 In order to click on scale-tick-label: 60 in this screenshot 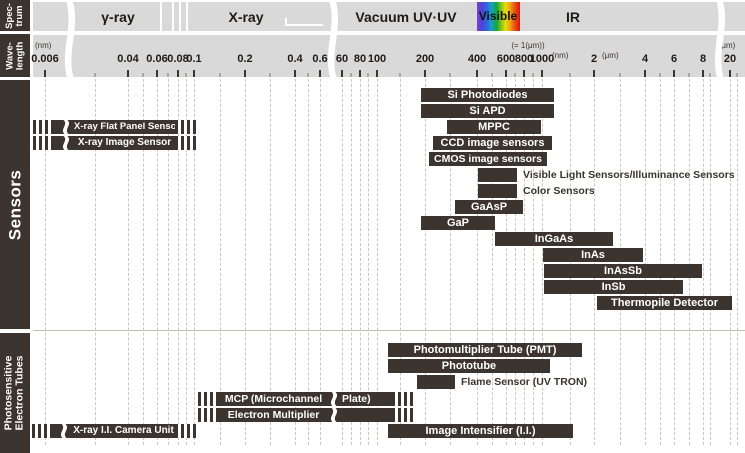, I will do `click(342, 59)`.